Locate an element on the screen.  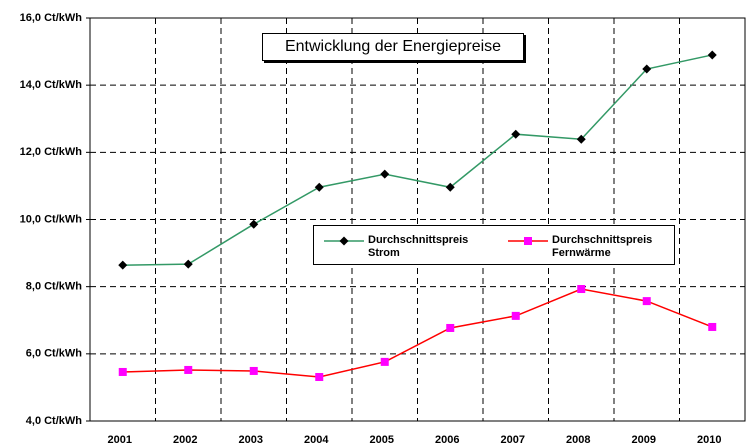
x-tick-label: 2002 is located at coordinates (185, 440).